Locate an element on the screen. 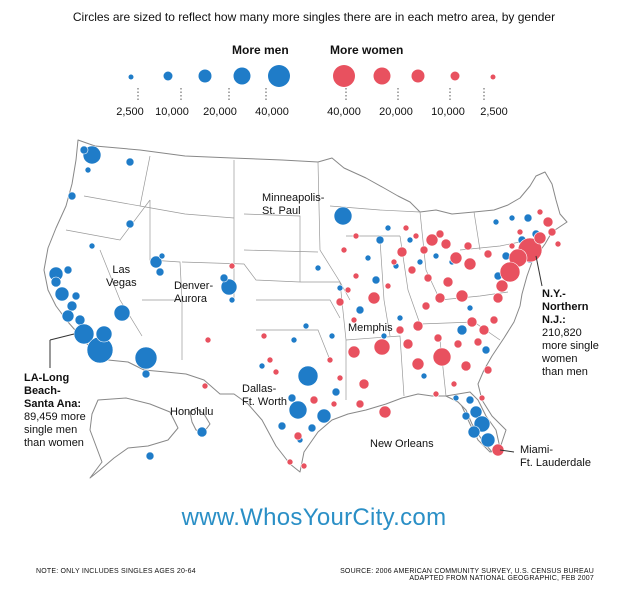 This screenshot has height=593, width=628. label-dallas: Dallas- Ft. Worth is located at coordinates (265, 395).